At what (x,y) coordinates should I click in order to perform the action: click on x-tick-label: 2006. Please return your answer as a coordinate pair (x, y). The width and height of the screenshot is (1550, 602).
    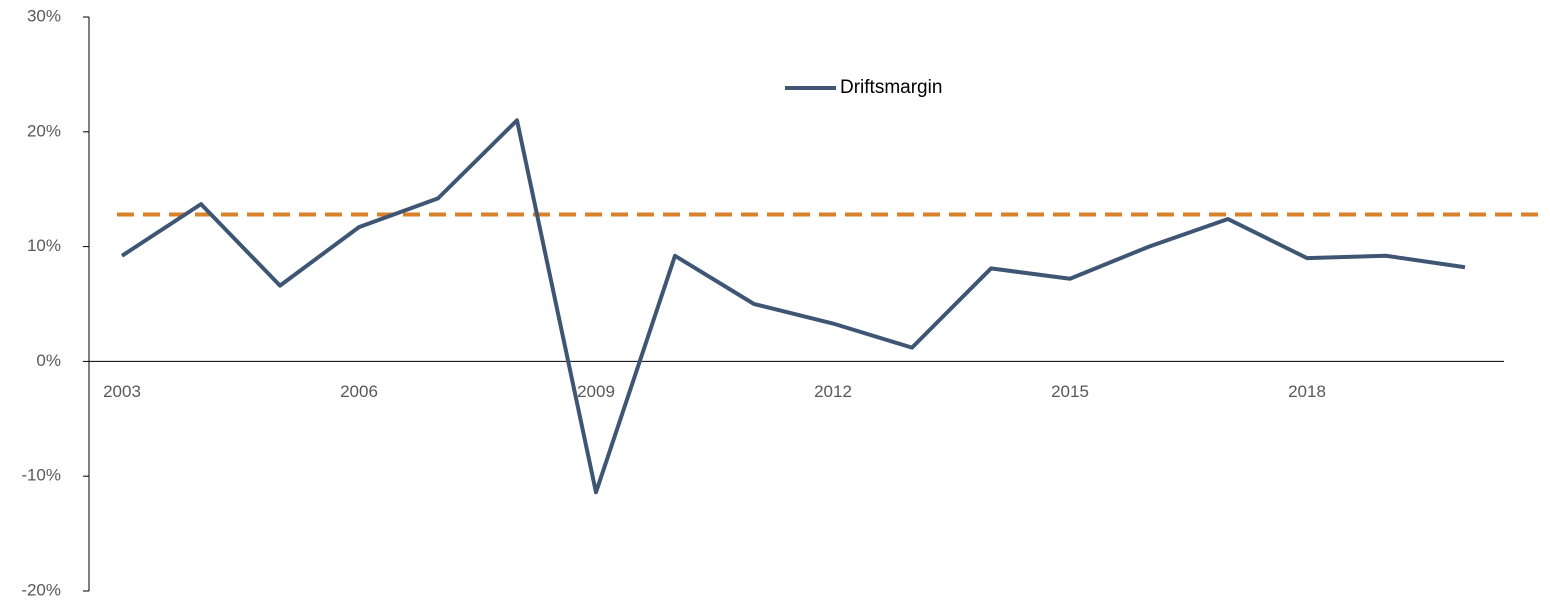
    Looking at the image, I should click on (359, 391).